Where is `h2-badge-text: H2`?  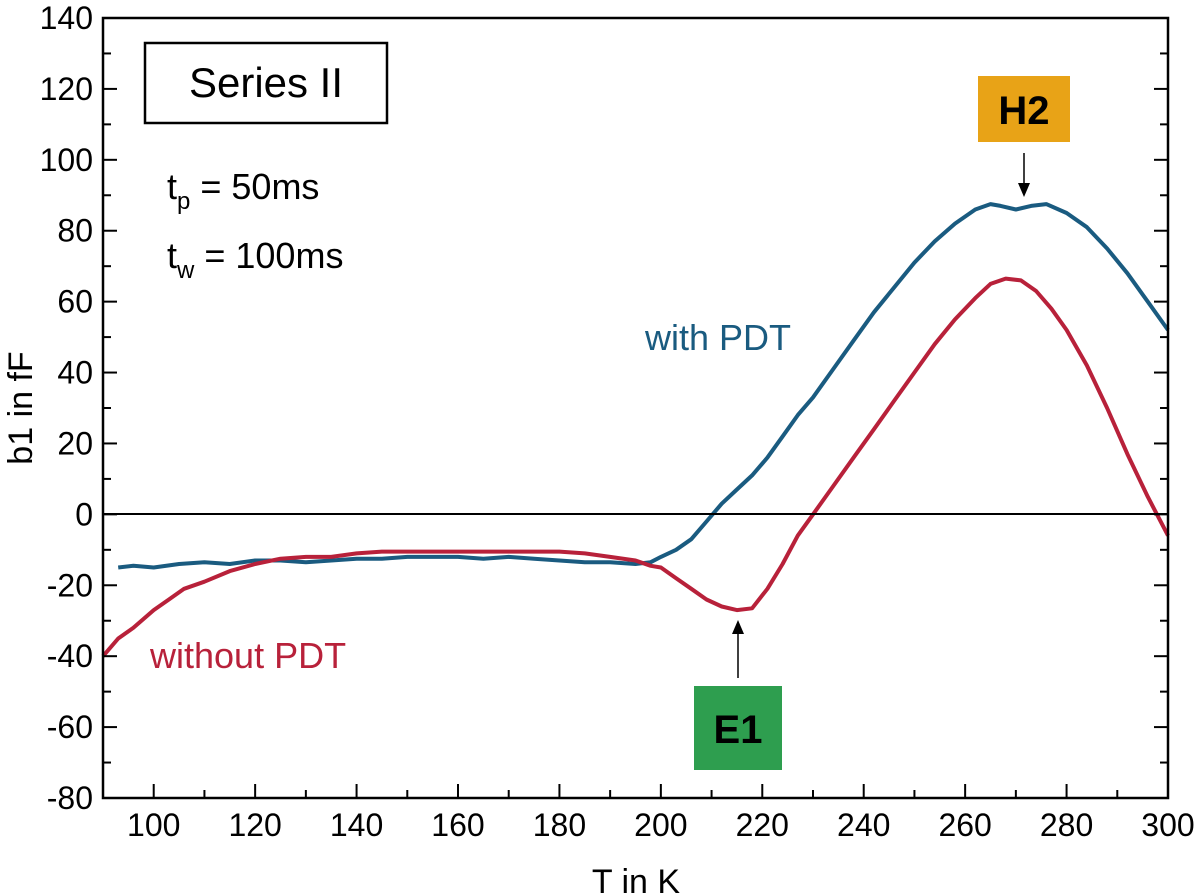
h2-badge-text: H2 is located at coordinates (1023, 111).